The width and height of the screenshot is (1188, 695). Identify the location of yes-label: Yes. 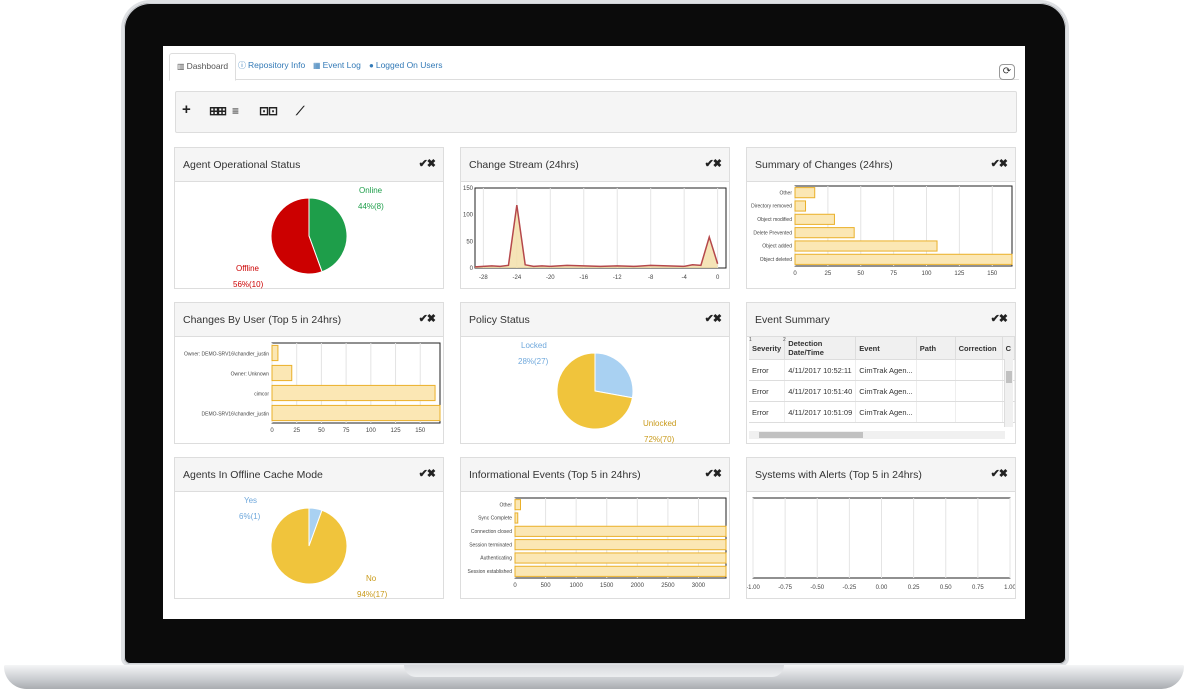
(251, 500).